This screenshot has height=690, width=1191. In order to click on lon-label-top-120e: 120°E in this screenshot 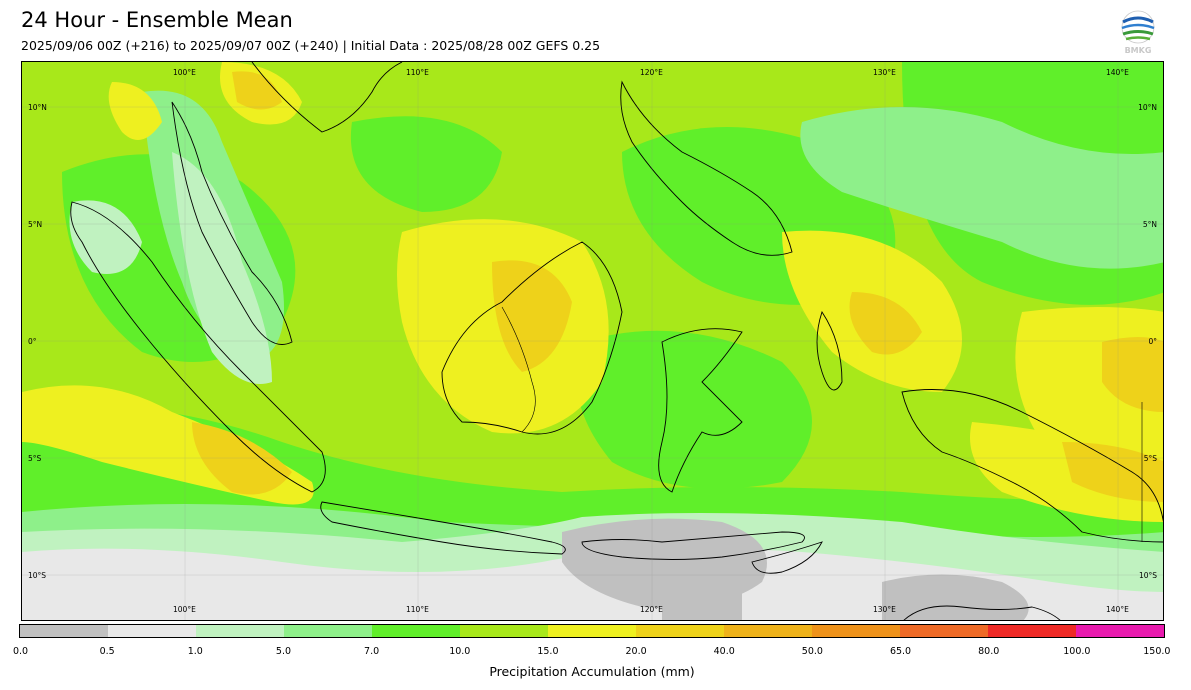, I will do `click(651, 72)`.